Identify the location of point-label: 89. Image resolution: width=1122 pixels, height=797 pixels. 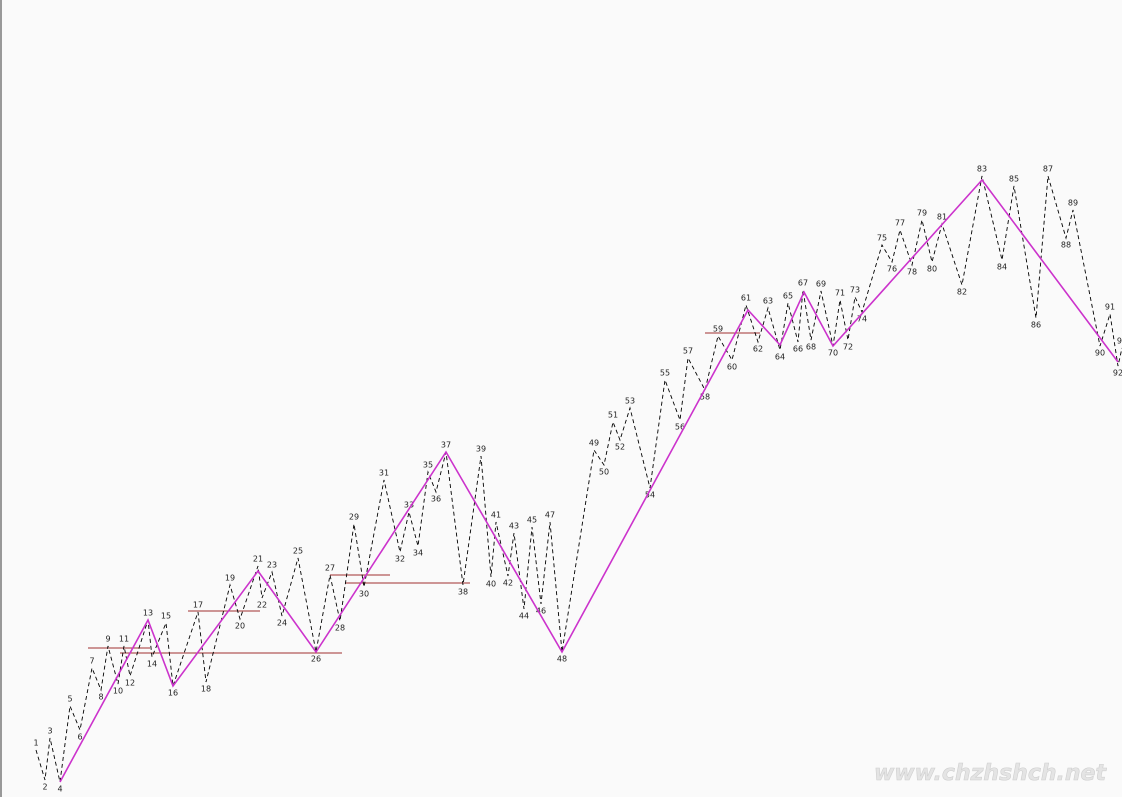
(1073, 203).